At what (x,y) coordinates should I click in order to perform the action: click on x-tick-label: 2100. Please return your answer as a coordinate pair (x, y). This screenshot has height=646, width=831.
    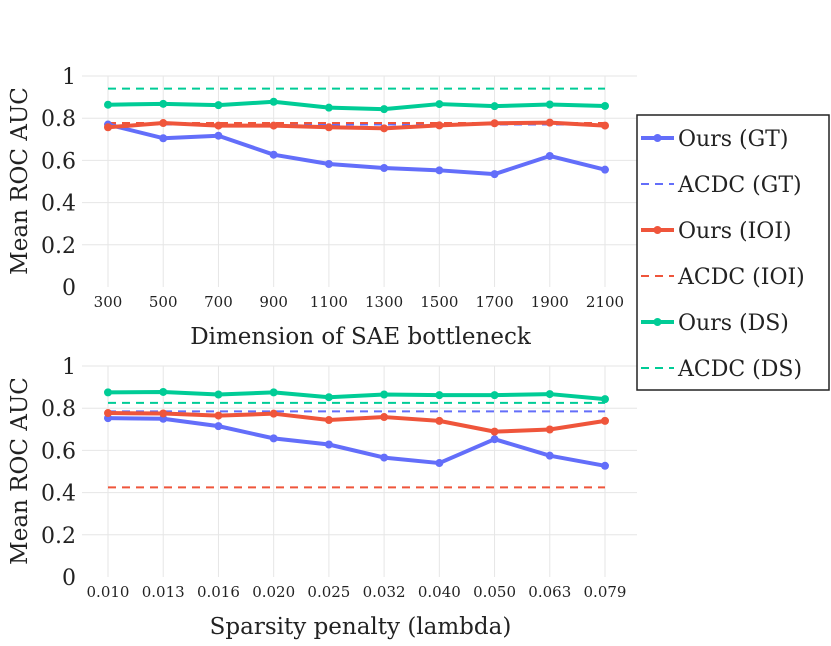
    Looking at the image, I should click on (605, 302).